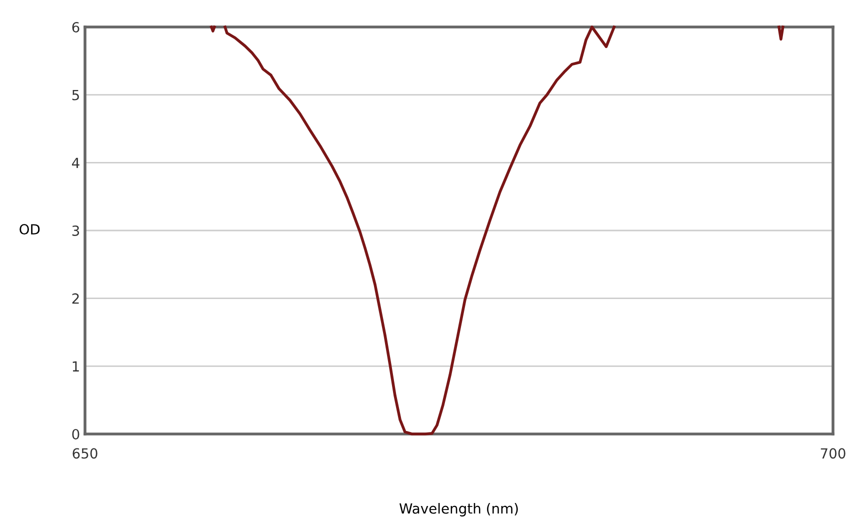 Image resolution: width=861 pixels, height=528 pixels. I want to click on x-tick-label: 650, so click(85, 453).